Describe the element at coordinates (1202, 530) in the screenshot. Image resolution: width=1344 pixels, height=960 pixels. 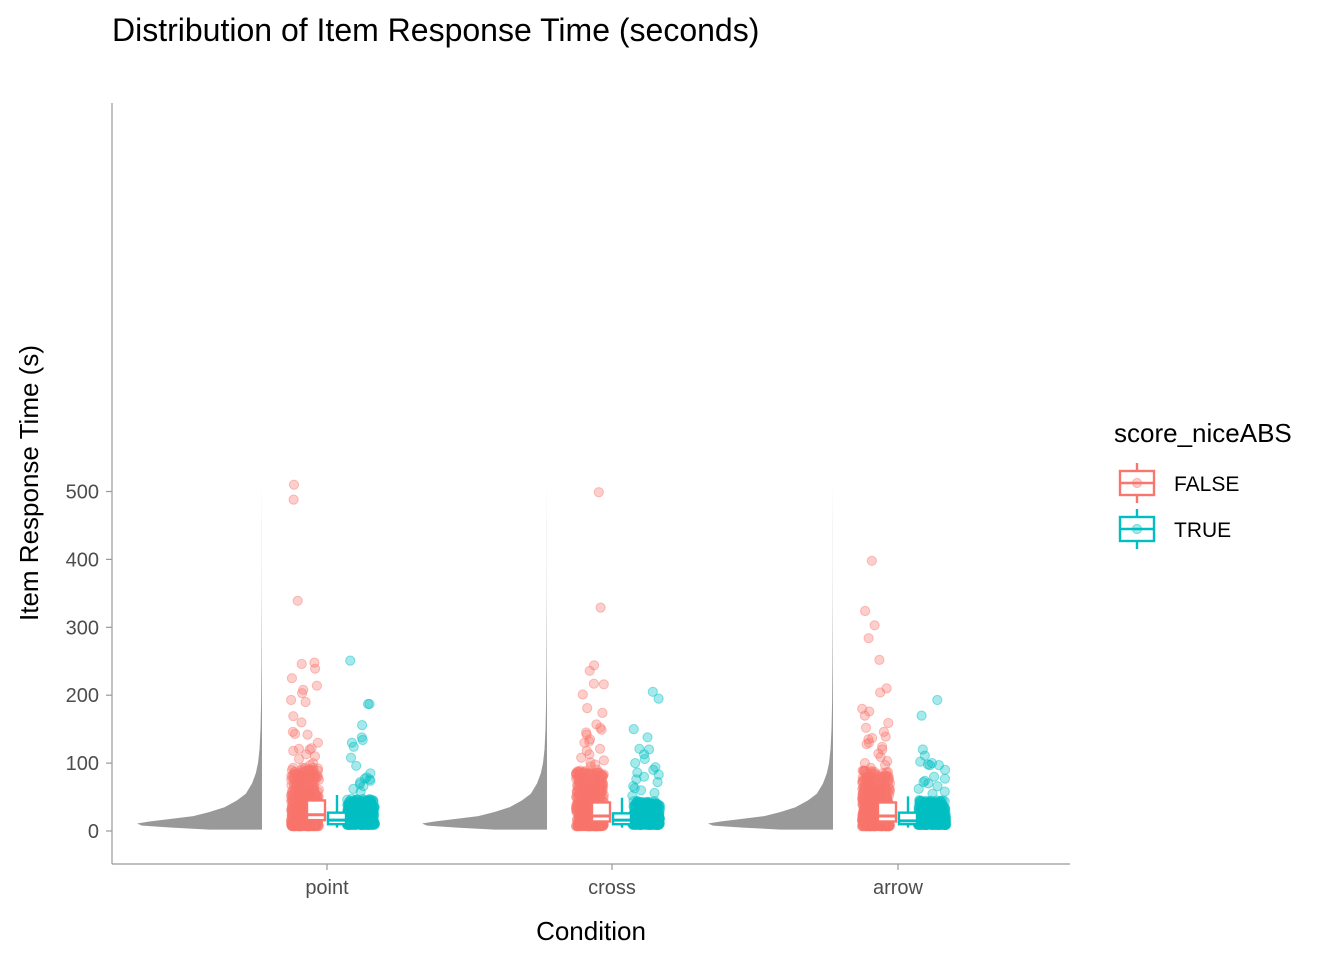
I see `legend-label: TRUE` at that location.